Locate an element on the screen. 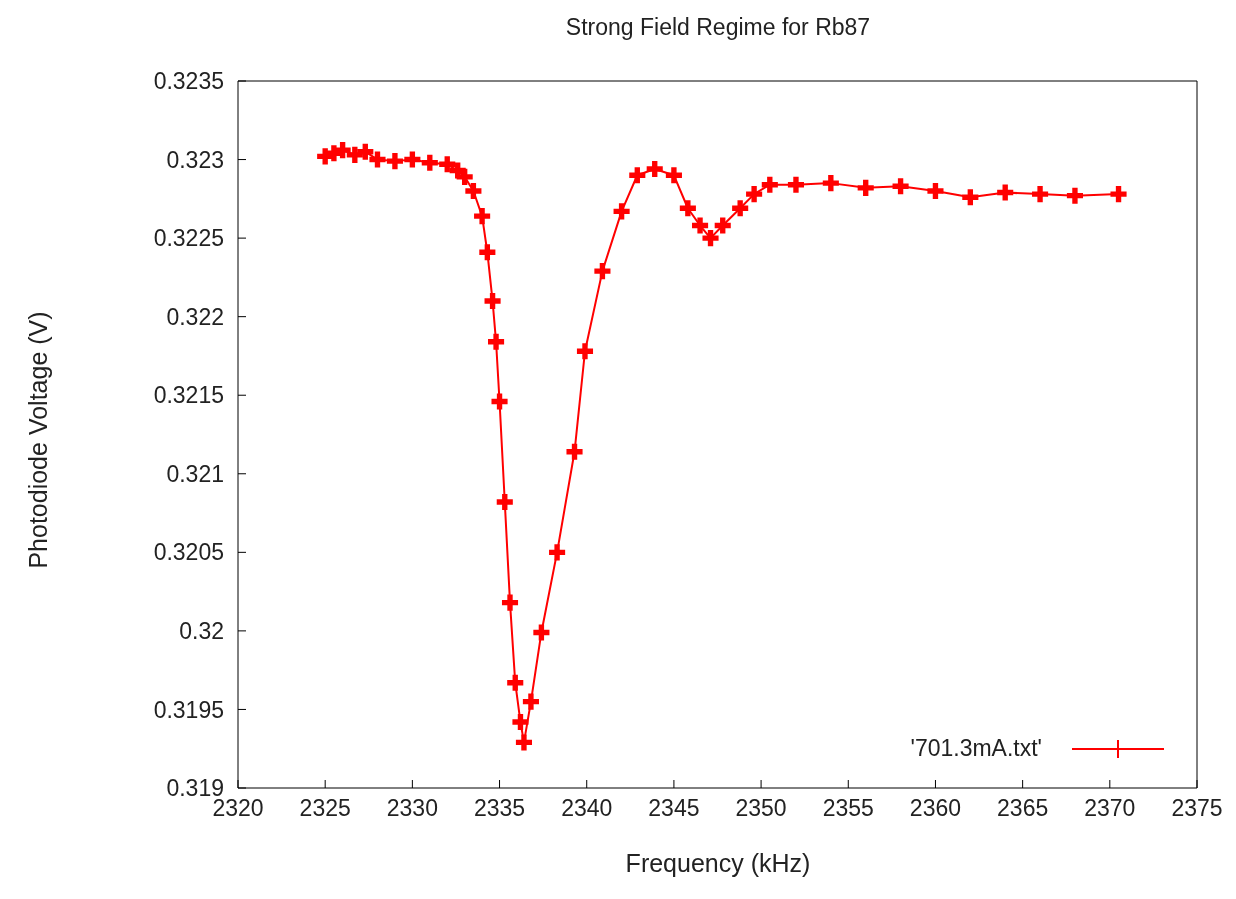  y-tick-label: 0.3225 is located at coordinates (188, 238).